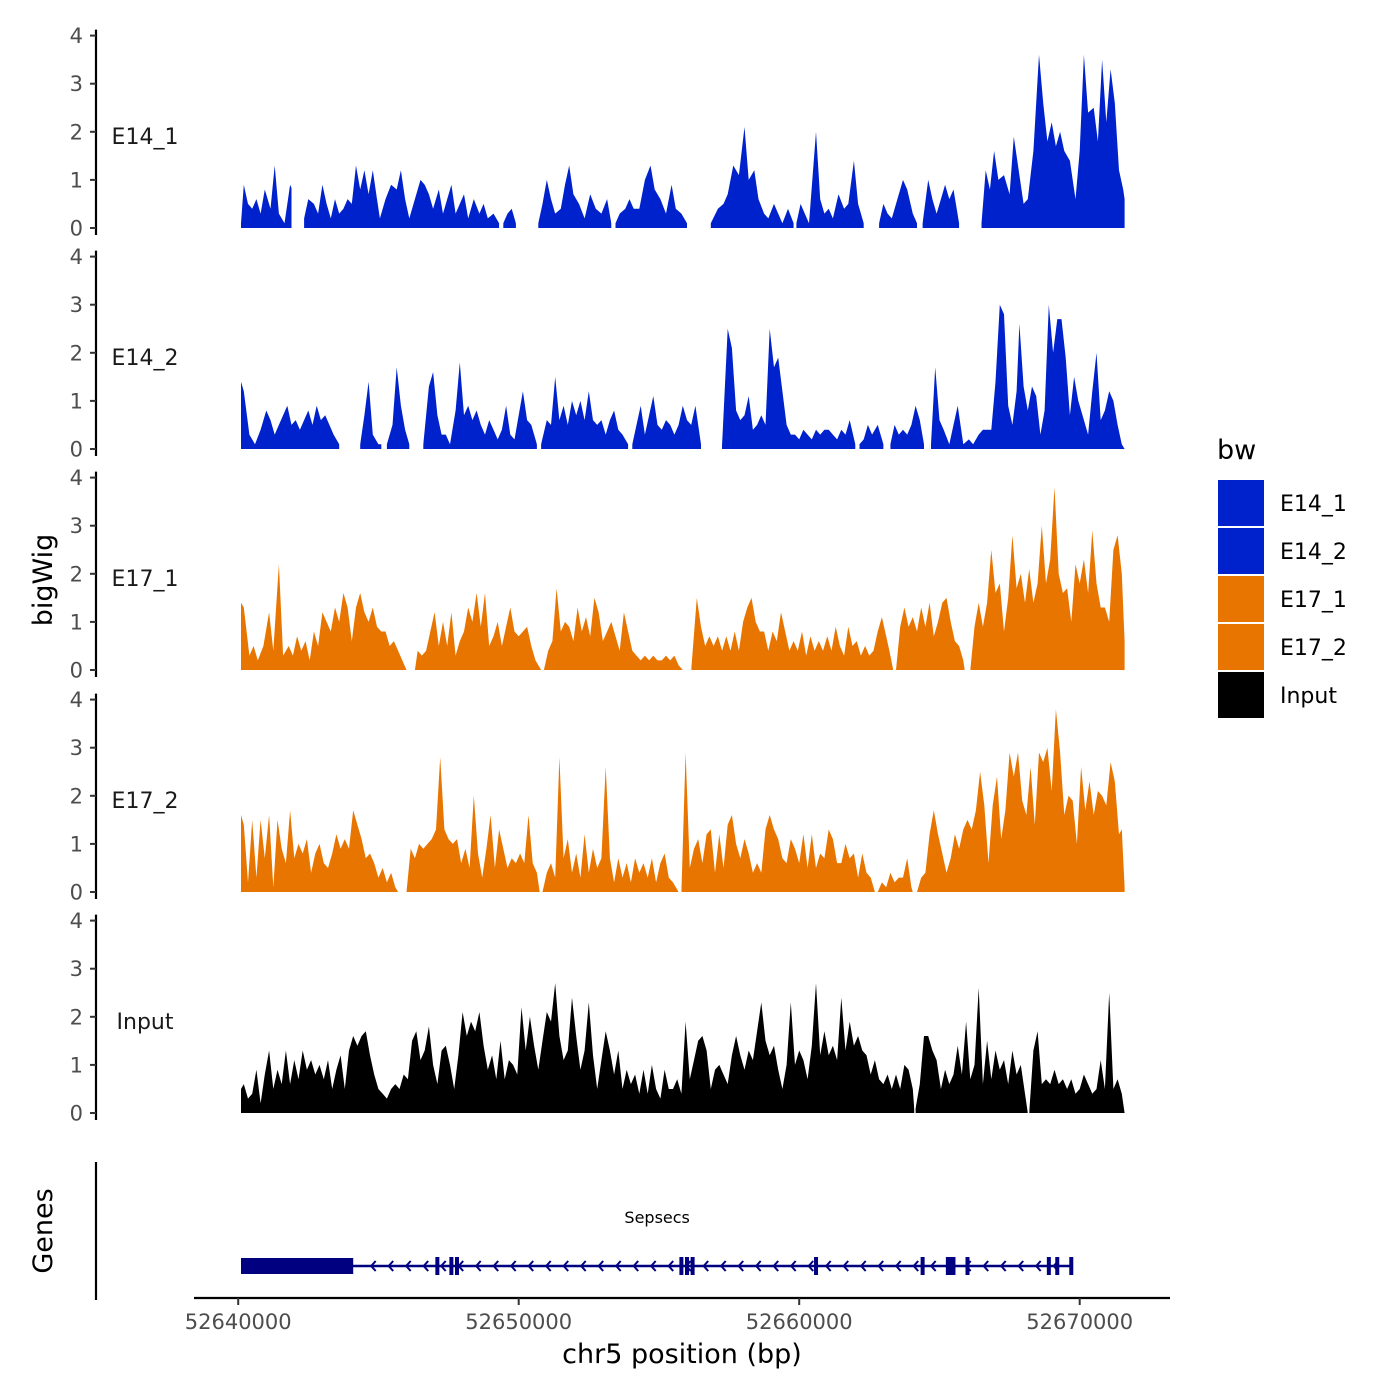  I want to click on gene-utr-block, so click(297, 1266).